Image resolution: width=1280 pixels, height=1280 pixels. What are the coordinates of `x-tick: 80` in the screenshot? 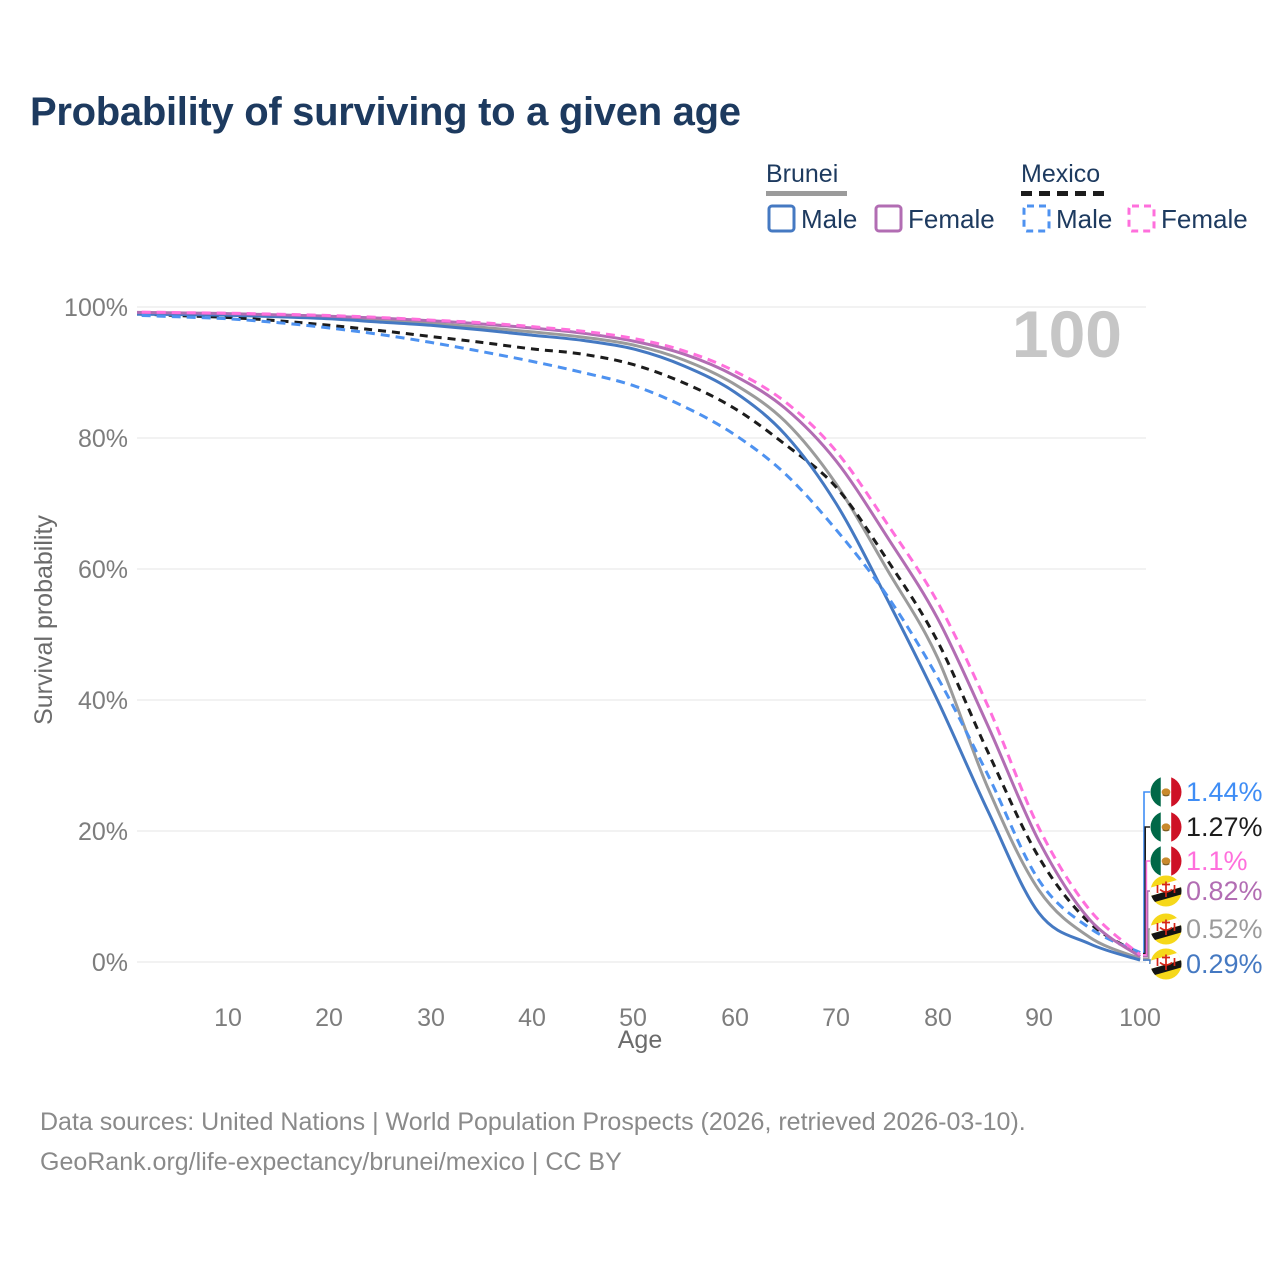 It's located at (938, 1018).